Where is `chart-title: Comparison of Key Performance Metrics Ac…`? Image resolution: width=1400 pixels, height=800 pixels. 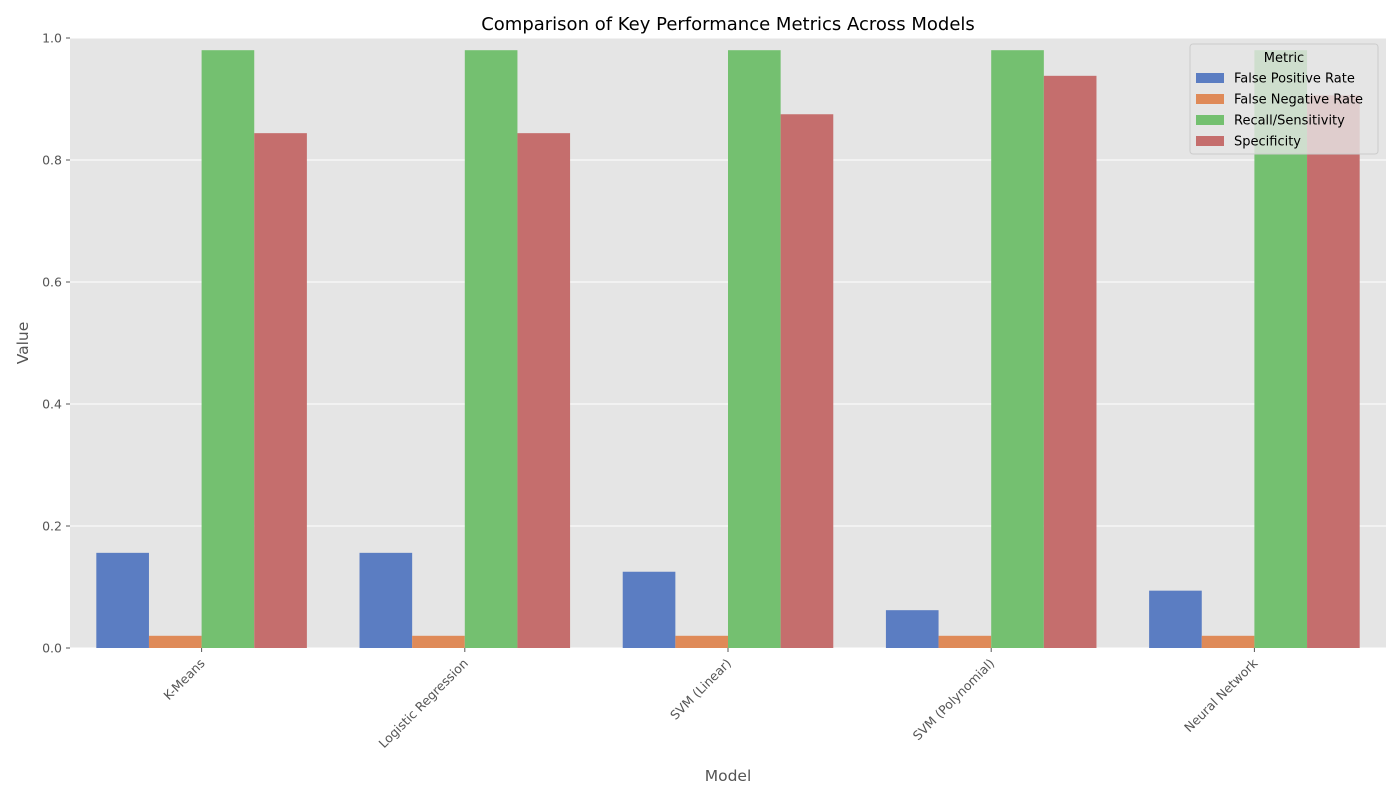
chart-title: Comparison of Key Performance Metrics Ac… is located at coordinates (728, 24).